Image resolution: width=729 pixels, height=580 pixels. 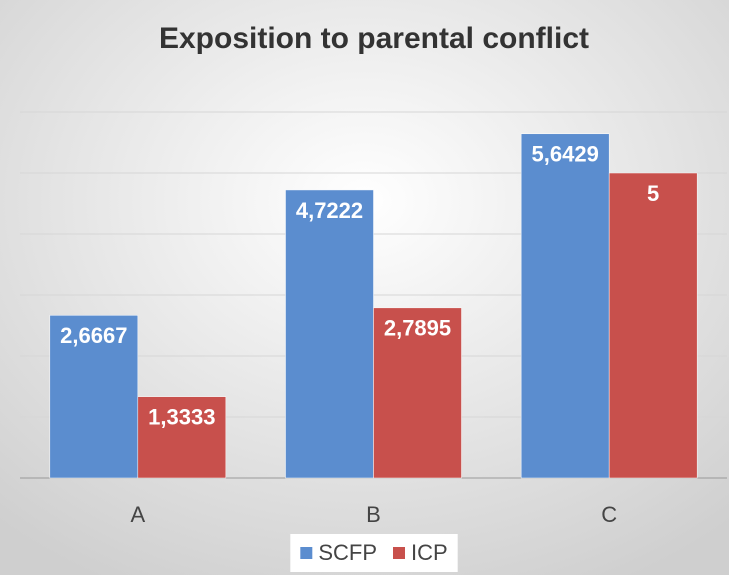 What do you see at coordinates (609, 514) in the screenshot?
I see `x-tick-label: C` at bounding box center [609, 514].